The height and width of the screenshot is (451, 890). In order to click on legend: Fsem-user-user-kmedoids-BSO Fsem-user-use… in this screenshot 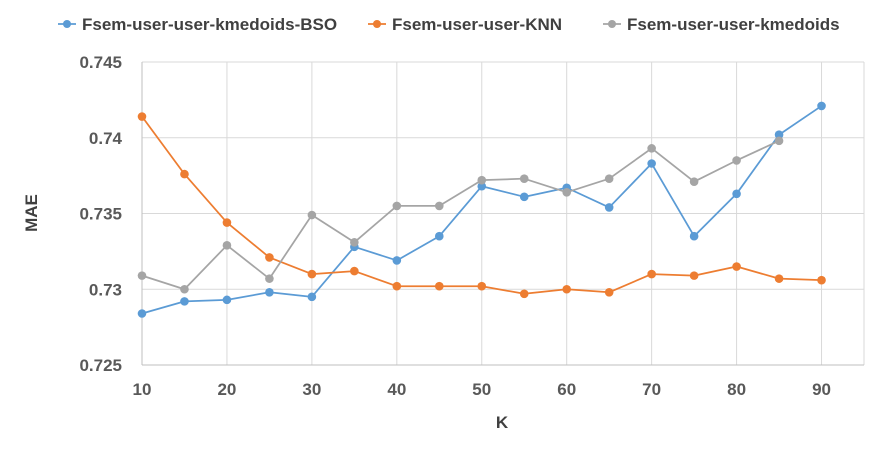, I will do `click(449, 24)`.